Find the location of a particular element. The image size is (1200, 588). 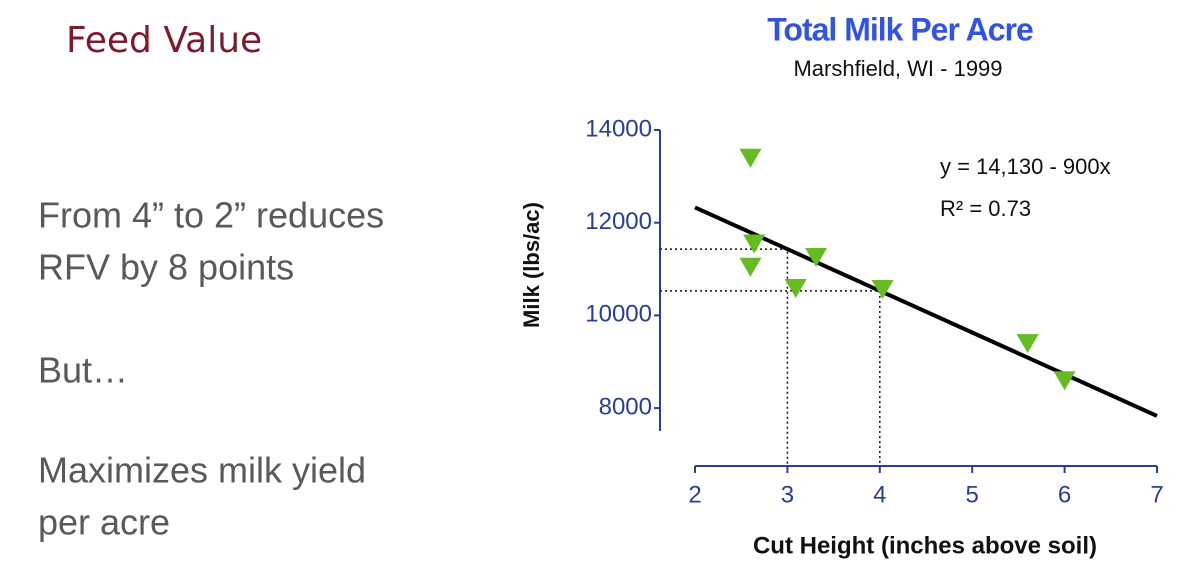

x-tick-label: 4 is located at coordinates (879, 494).